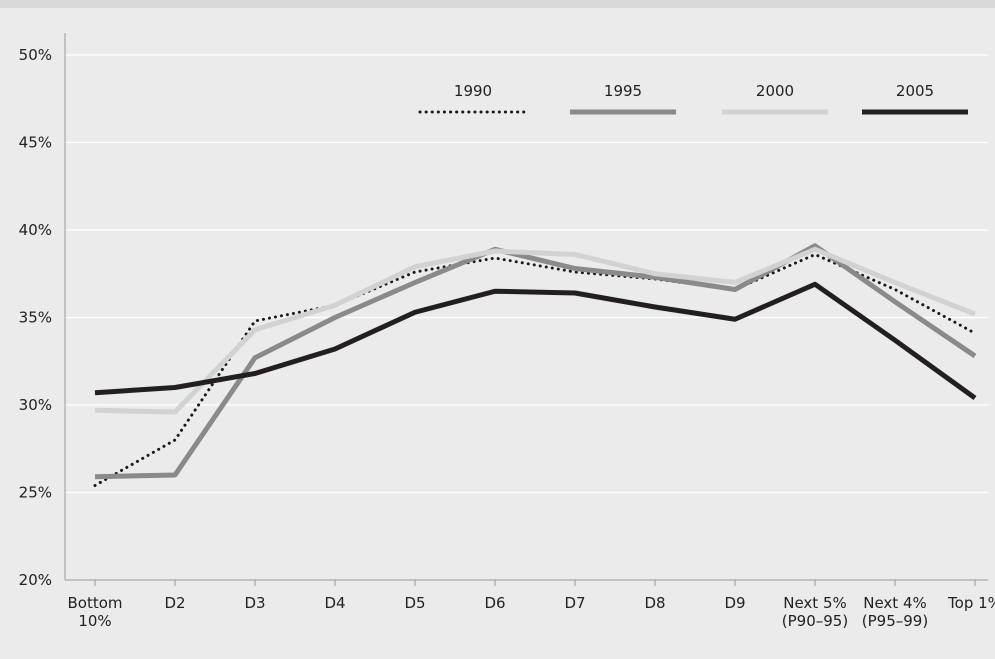  Describe the element at coordinates (971, 603) in the screenshot. I see `x-tick-label: Top 1%` at that location.